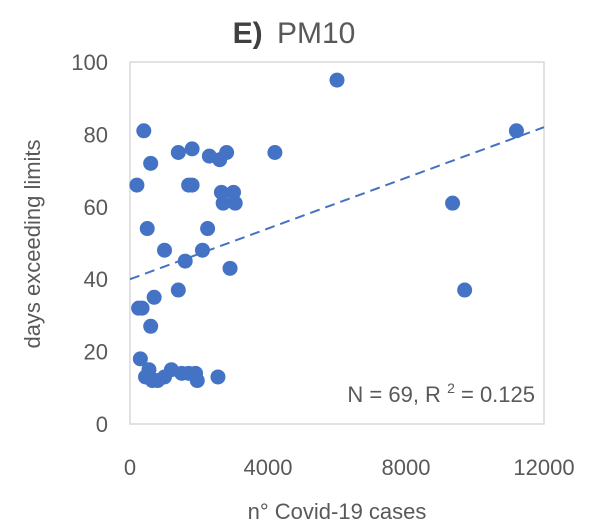  What do you see at coordinates (316, 33) in the screenshot?
I see `chart-title-main: PM10` at bounding box center [316, 33].